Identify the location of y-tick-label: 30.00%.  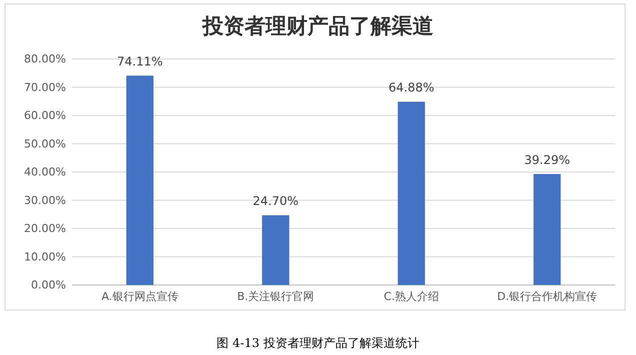
(45, 200).